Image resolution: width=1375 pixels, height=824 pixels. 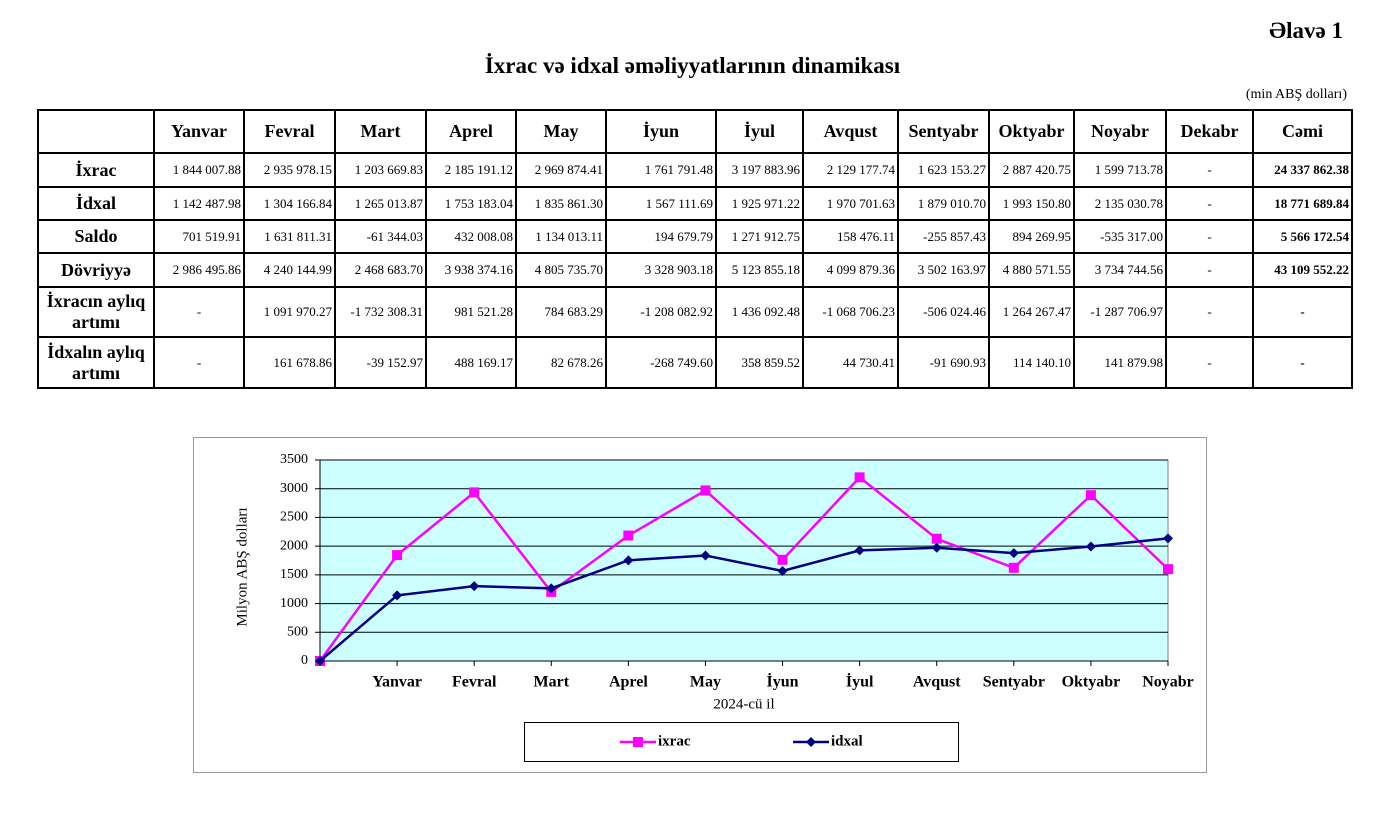 What do you see at coordinates (847, 741) in the screenshot?
I see `legend-label: idxal` at bounding box center [847, 741].